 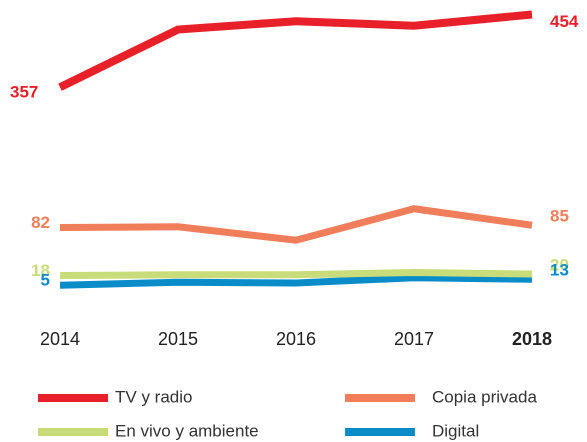 I want to click on legend-label: TV y radio, so click(x=153, y=396).